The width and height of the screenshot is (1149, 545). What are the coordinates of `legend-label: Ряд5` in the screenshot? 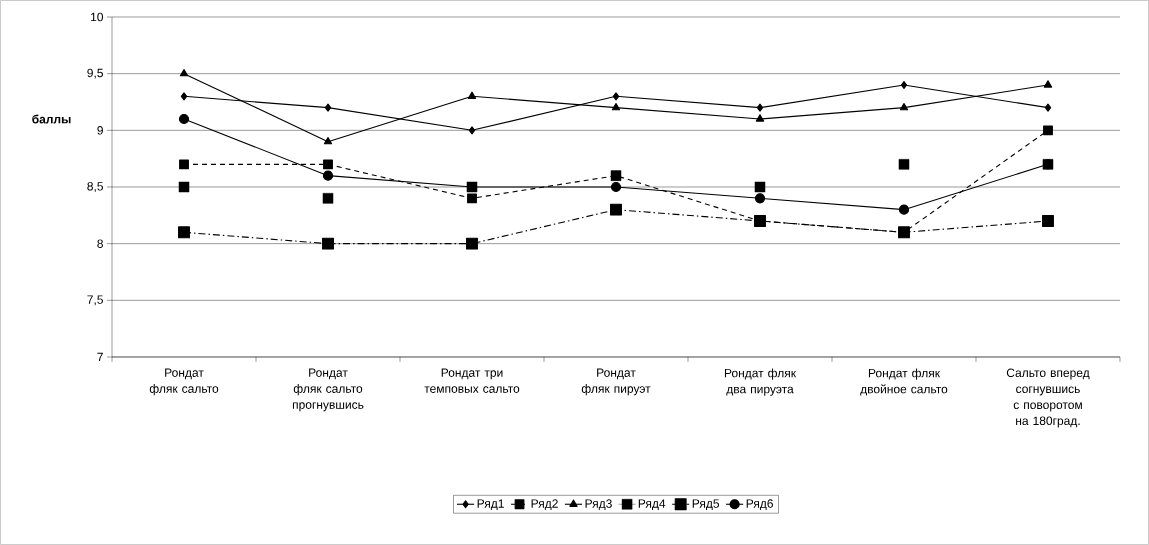 It's located at (706, 505).